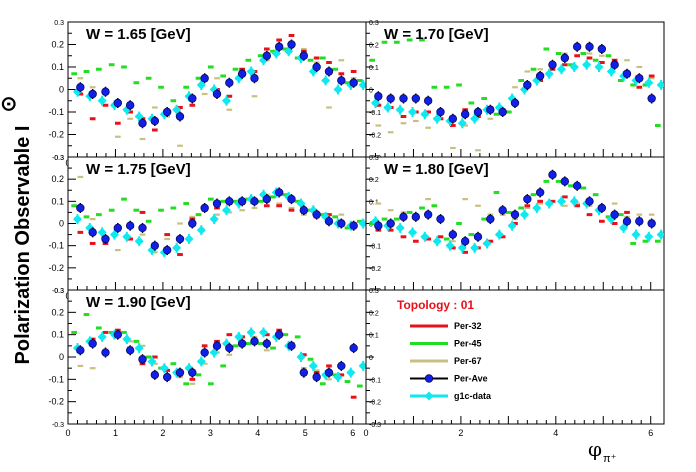 The width and height of the screenshot is (696, 472). What do you see at coordinates (555, 433) in the screenshot?
I see `x-tick-label: 4` at bounding box center [555, 433].